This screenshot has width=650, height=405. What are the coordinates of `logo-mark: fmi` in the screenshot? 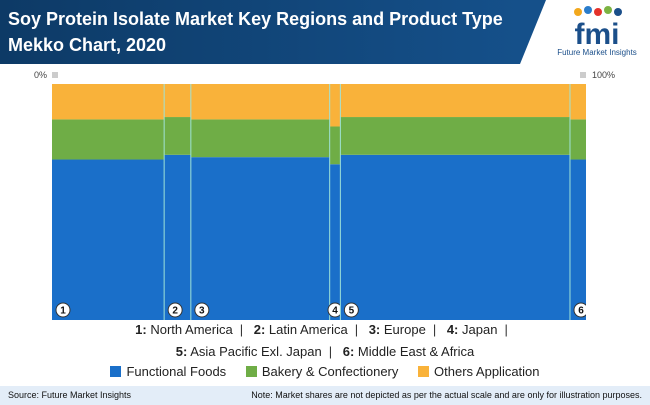 It's located at (597, 33).